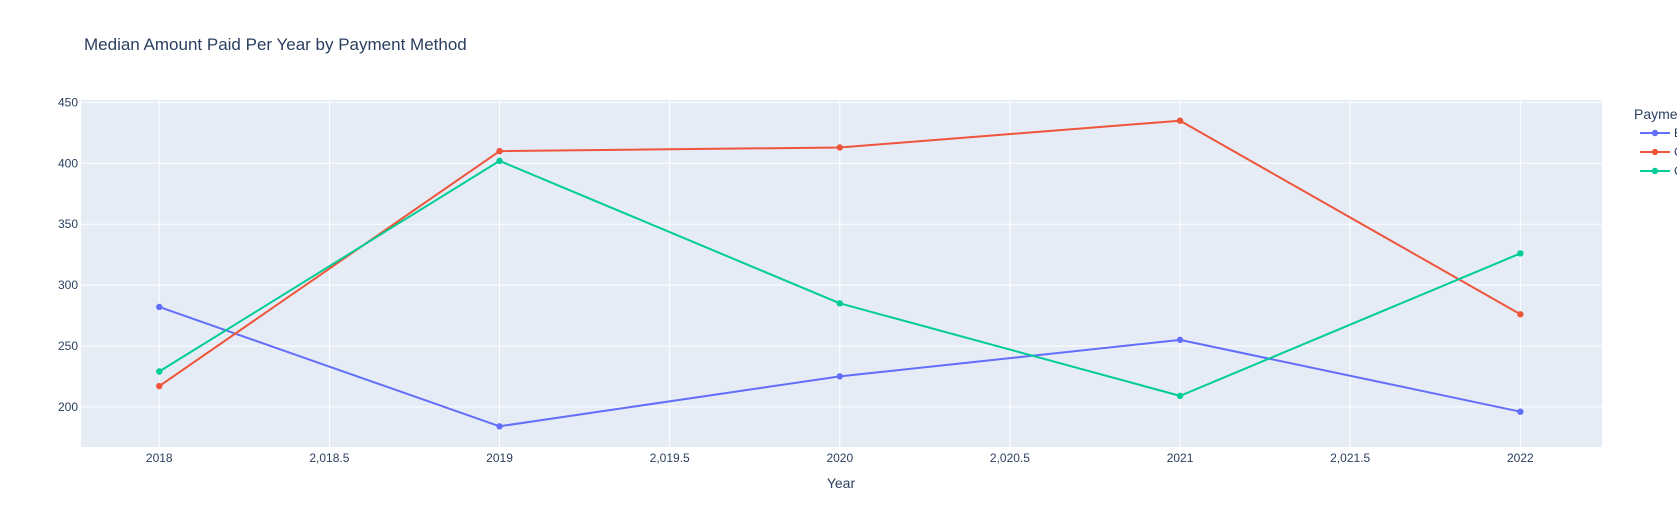 This screenshot has width=1677, height=530. What do you see at coordinates (1655, 142) in the screenshot?
I see `legend: Payme BCC` at bounding box center [1655, 142].